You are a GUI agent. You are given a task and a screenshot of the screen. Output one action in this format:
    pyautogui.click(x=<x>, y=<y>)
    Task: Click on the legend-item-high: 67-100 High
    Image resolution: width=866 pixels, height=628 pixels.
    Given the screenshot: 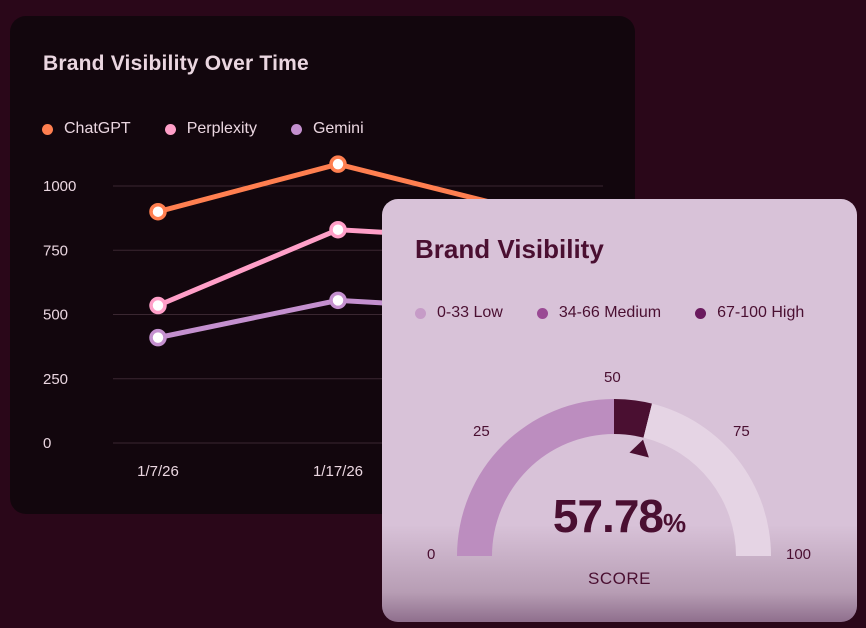 What is the action you would take?
    pyautogui.click(x=749, y=313)
    